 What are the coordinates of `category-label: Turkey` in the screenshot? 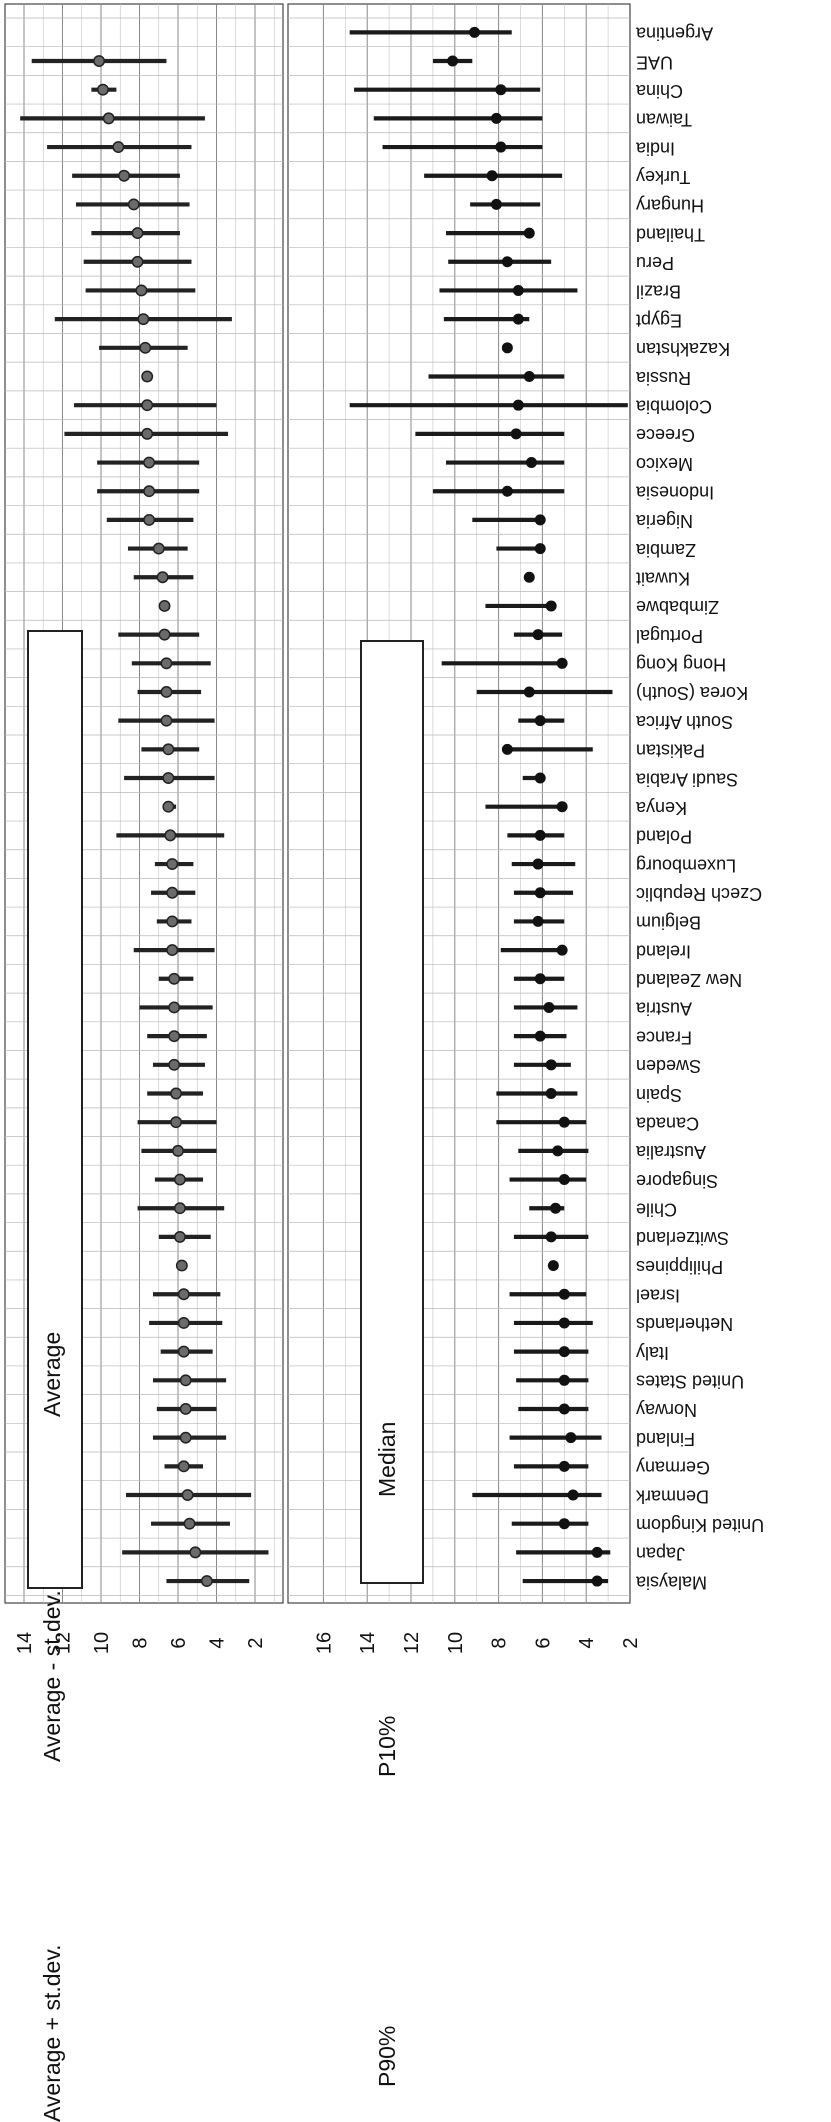 It's located at (663, 177).